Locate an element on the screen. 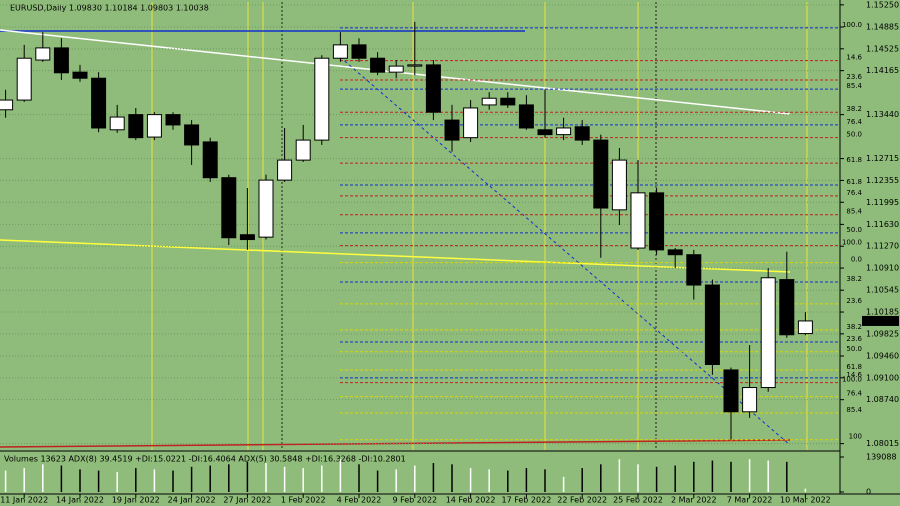  y-tick-label: 1.15250 is located at coordinates (882, 4).